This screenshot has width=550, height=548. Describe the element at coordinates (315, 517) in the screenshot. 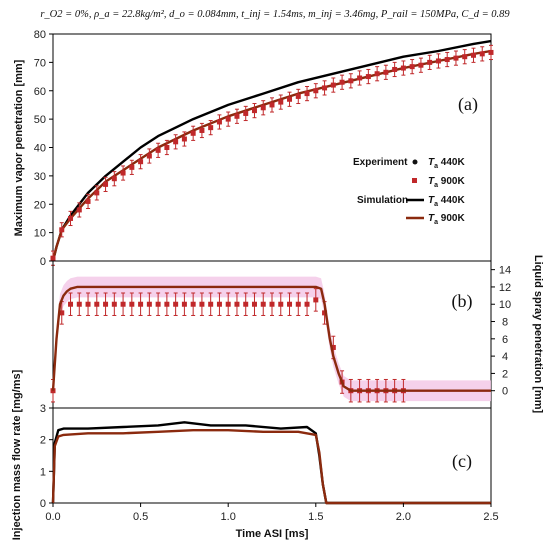

I see `xtick-label: 1.5` at that location.